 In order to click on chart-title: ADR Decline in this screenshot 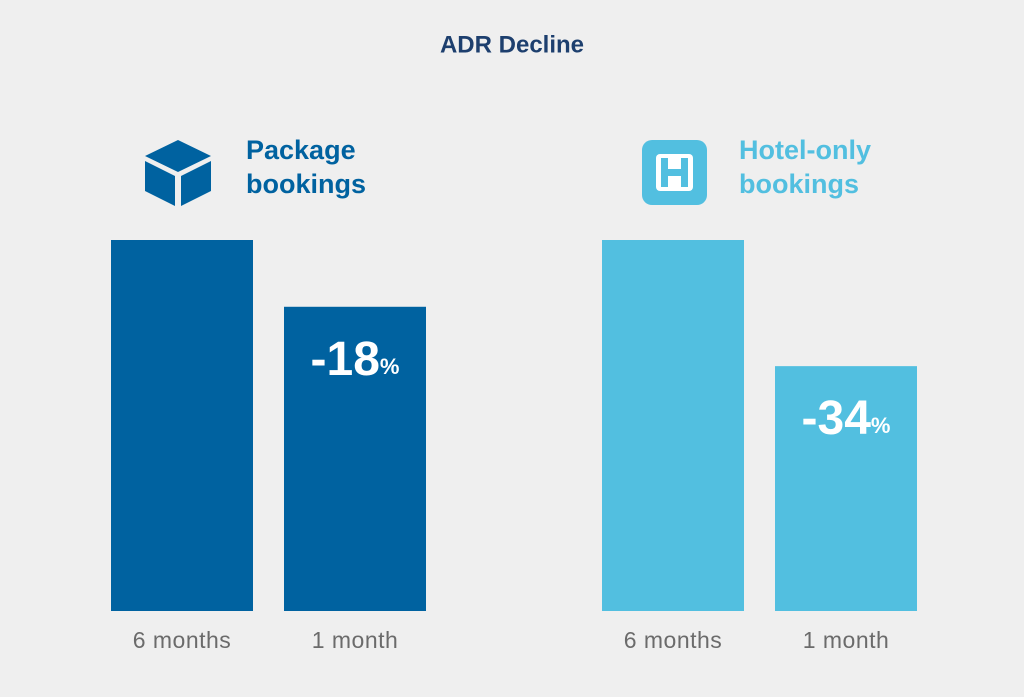, I will do `click(512, 44)`.